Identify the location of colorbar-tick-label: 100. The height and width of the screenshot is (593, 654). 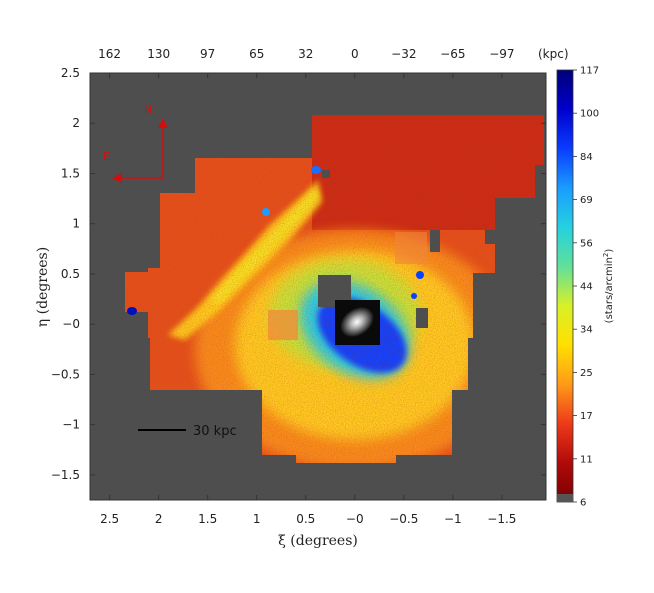
(589, 114).